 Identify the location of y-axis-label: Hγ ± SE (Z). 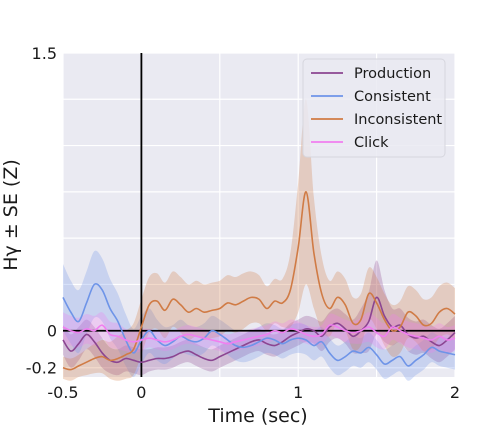
(11, 214).